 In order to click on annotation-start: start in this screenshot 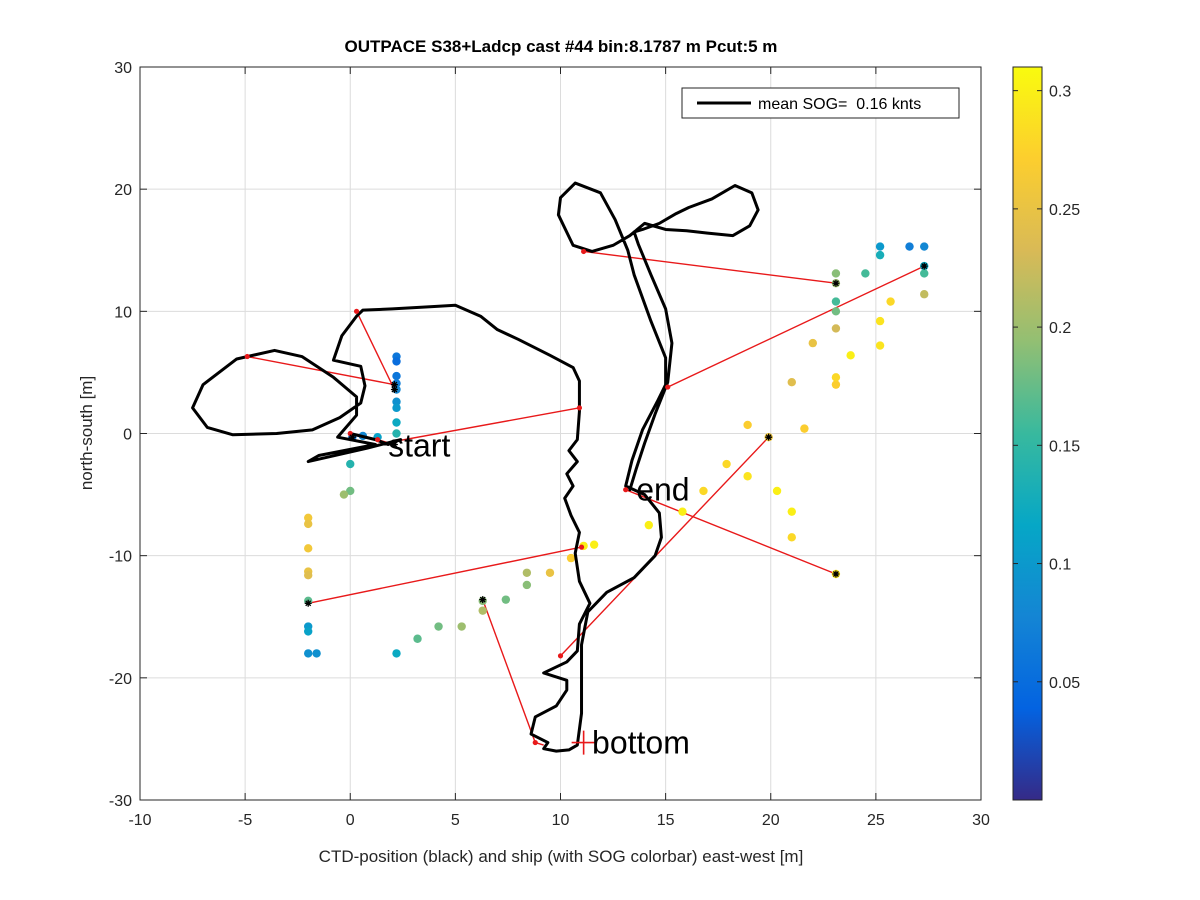, I will do `click(419, 446)`.